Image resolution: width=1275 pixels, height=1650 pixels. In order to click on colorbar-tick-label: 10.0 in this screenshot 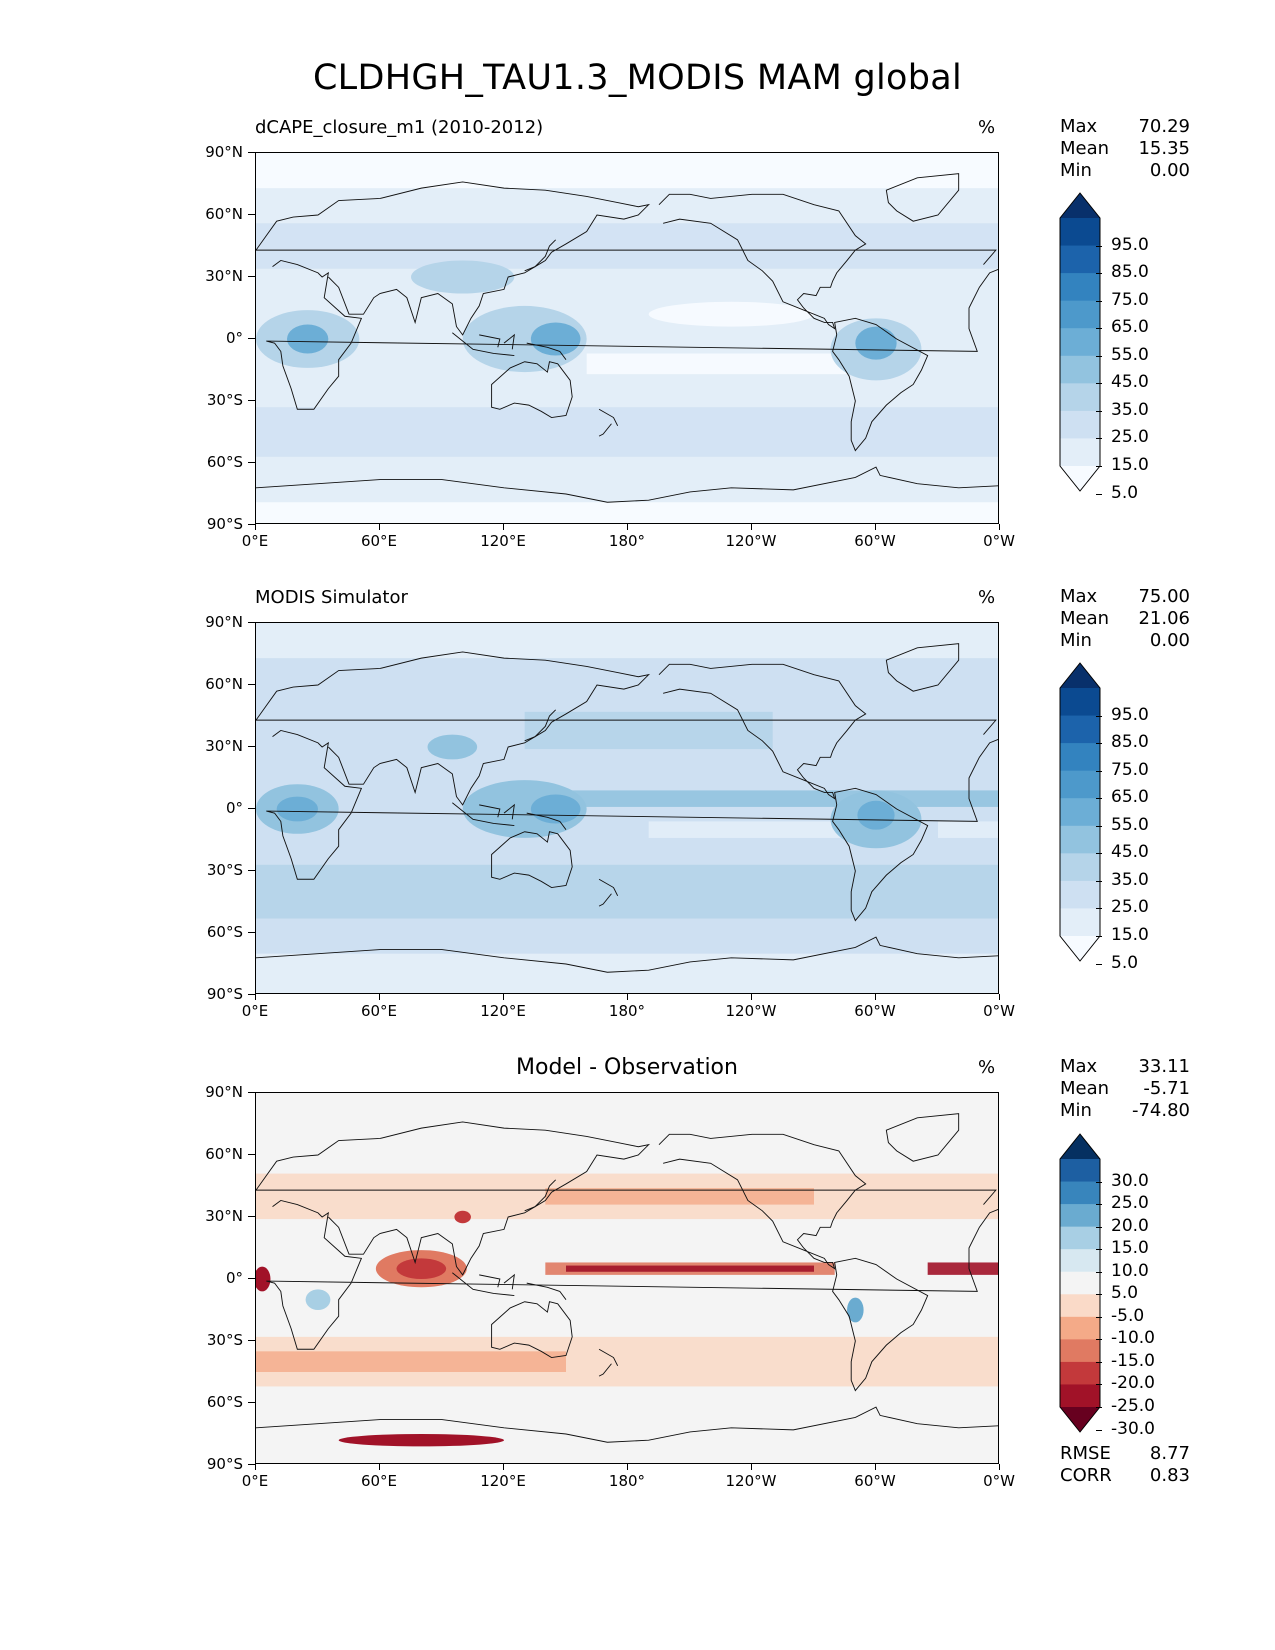, I will do `click(1130, 1270)`.